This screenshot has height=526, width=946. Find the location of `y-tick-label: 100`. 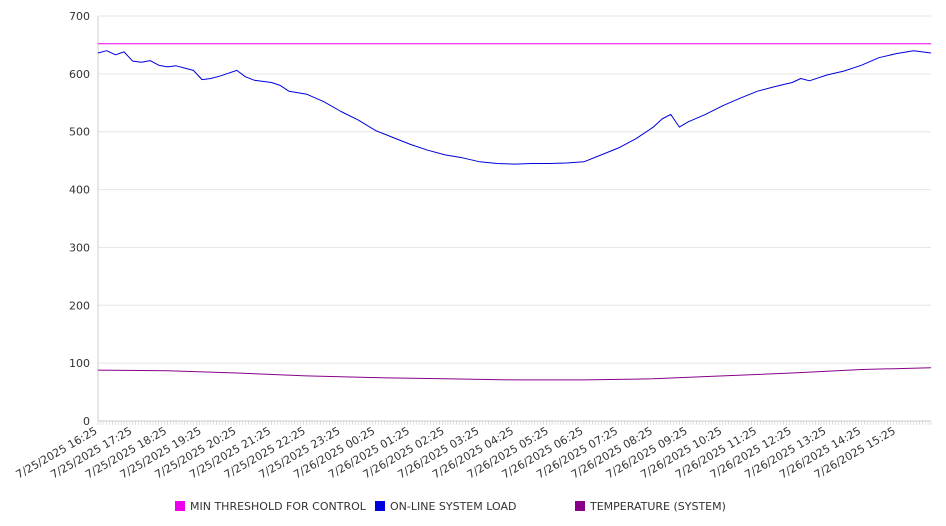

y-tick-label: 100 is located at coordinates (79, 363).